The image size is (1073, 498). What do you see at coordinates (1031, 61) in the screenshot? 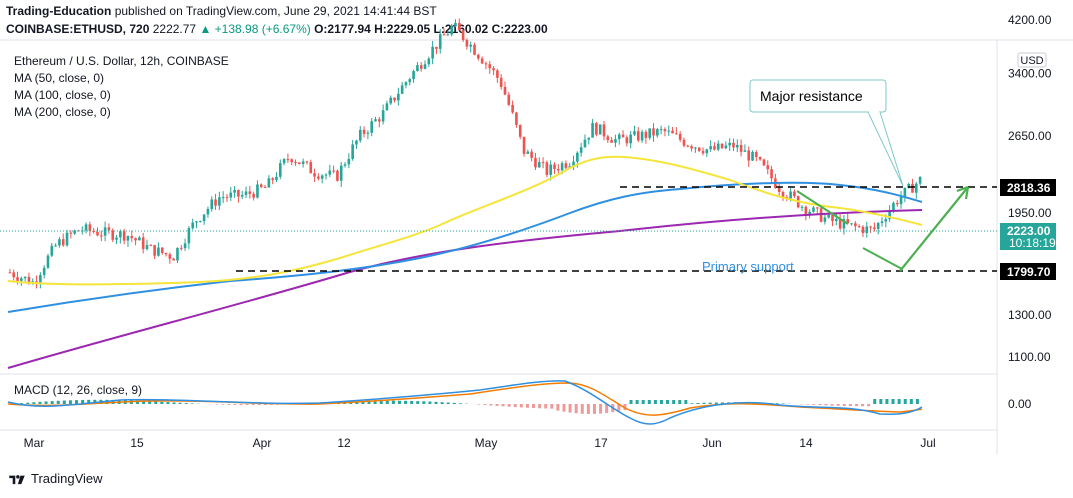
I see `currency-label: USD` at bounding box center [1031, 61].